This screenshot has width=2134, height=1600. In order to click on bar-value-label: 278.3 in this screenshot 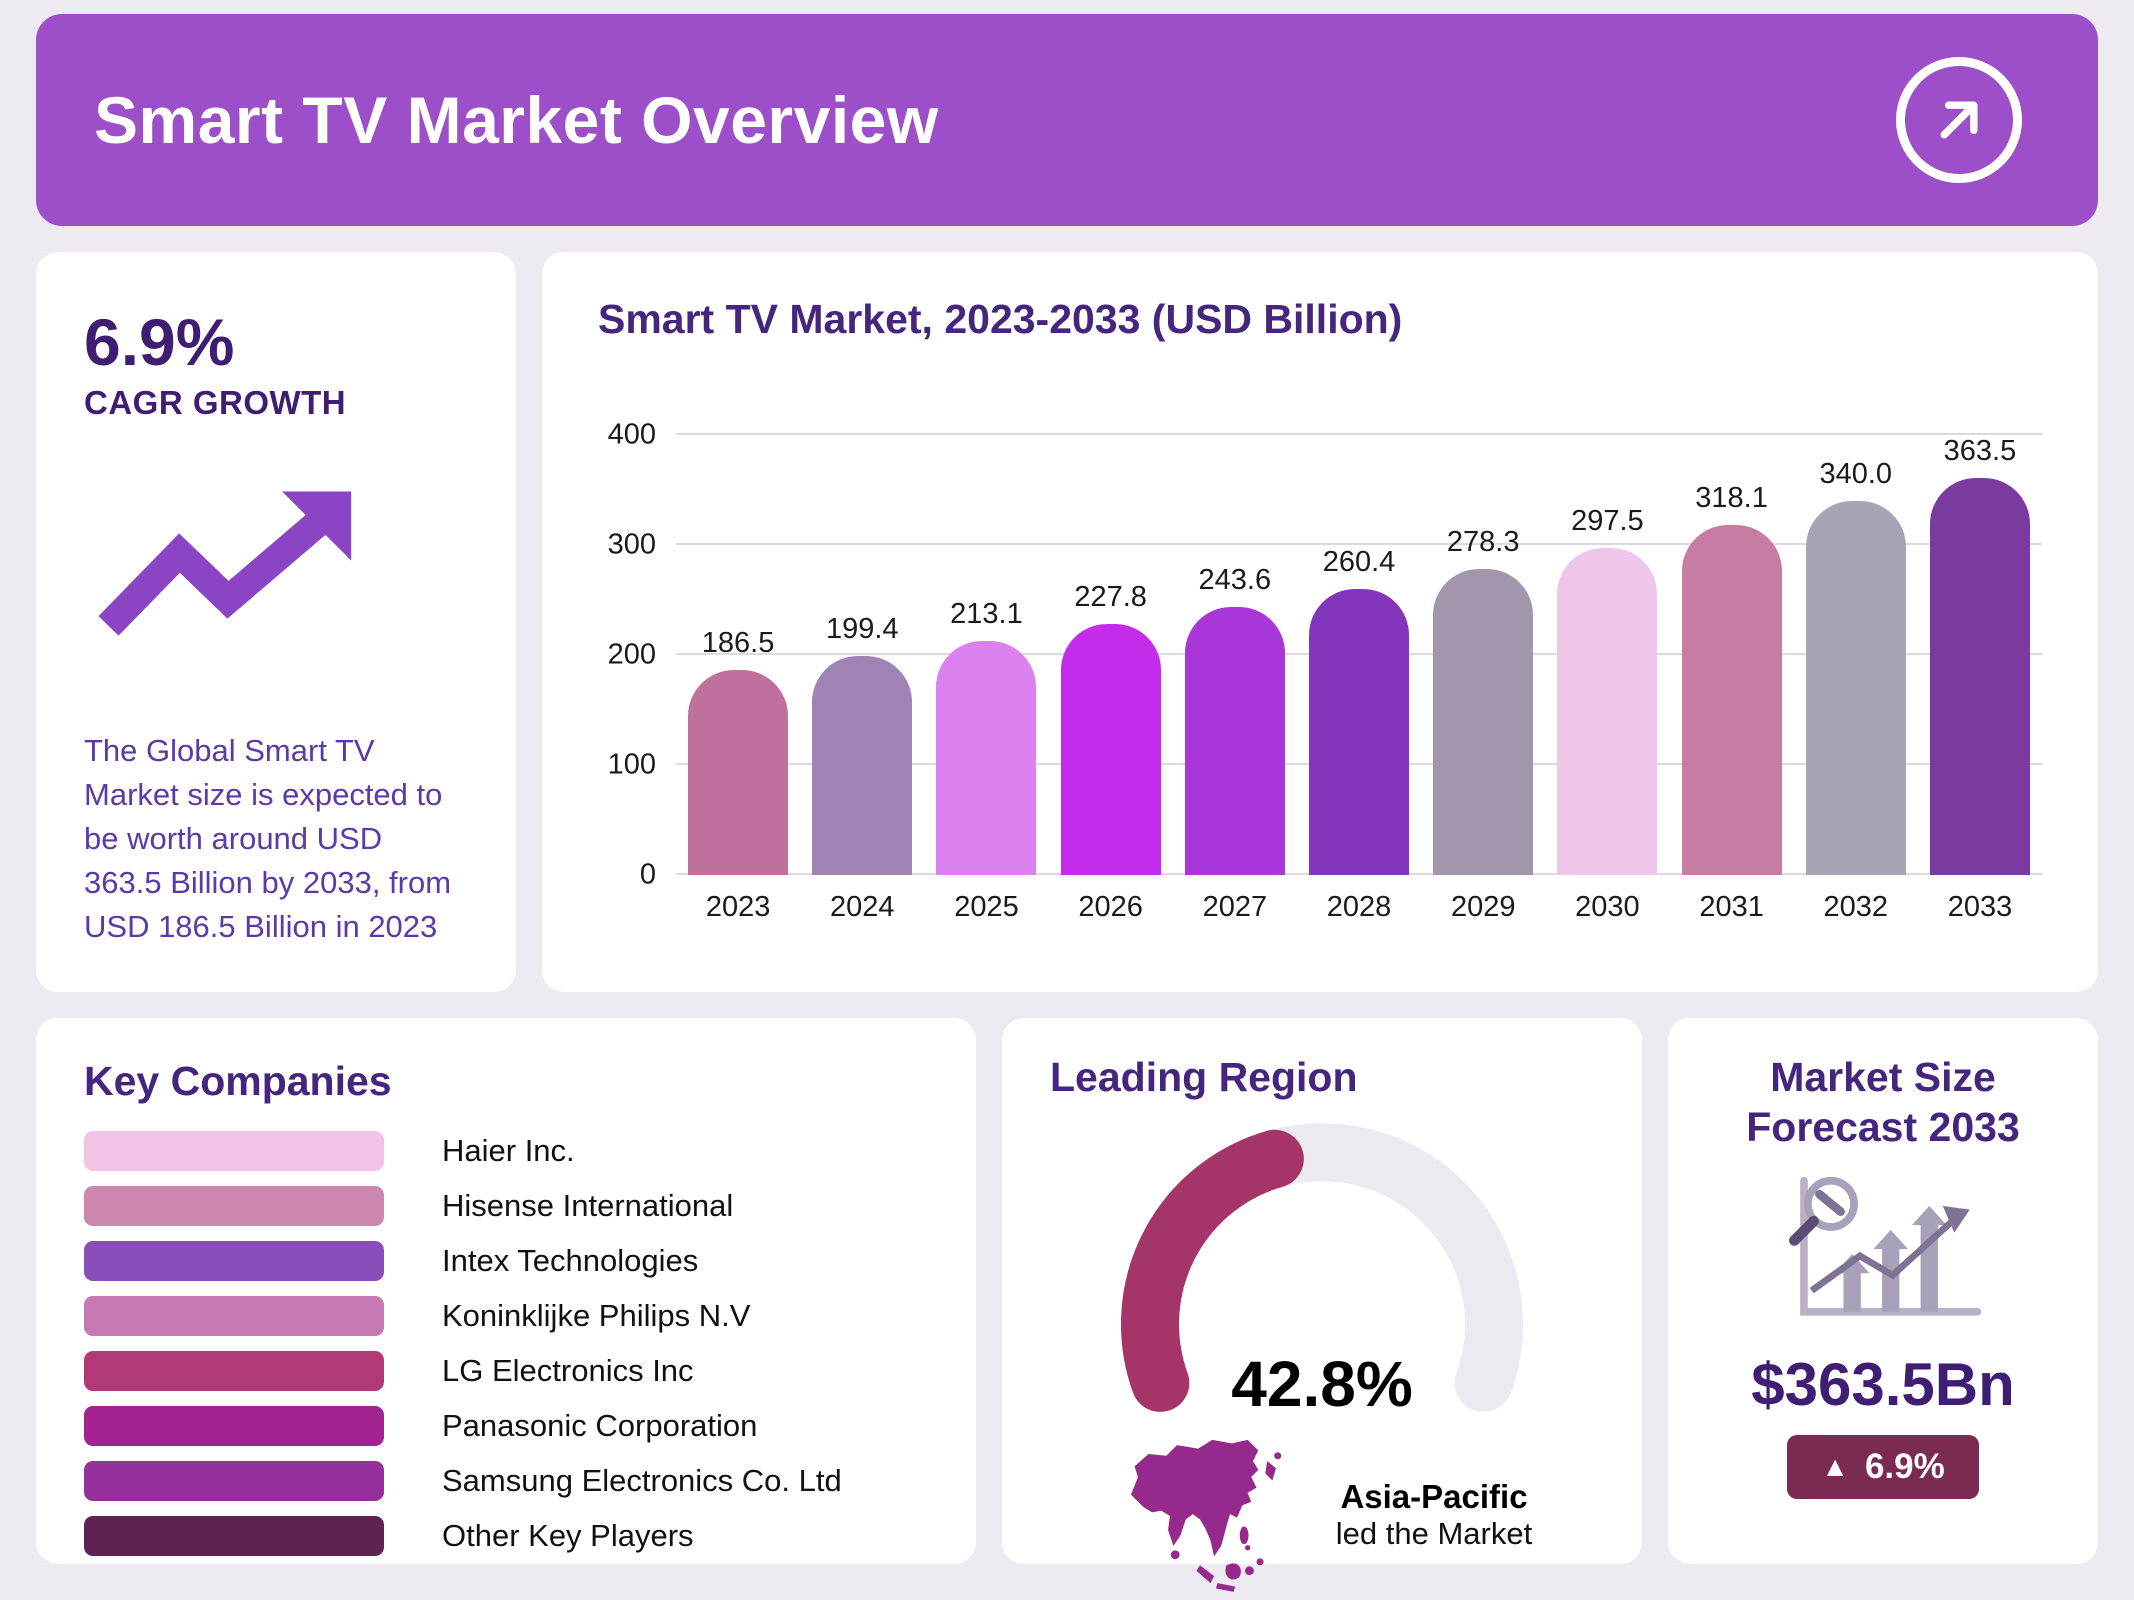, I will do `click(1483, 541)`.